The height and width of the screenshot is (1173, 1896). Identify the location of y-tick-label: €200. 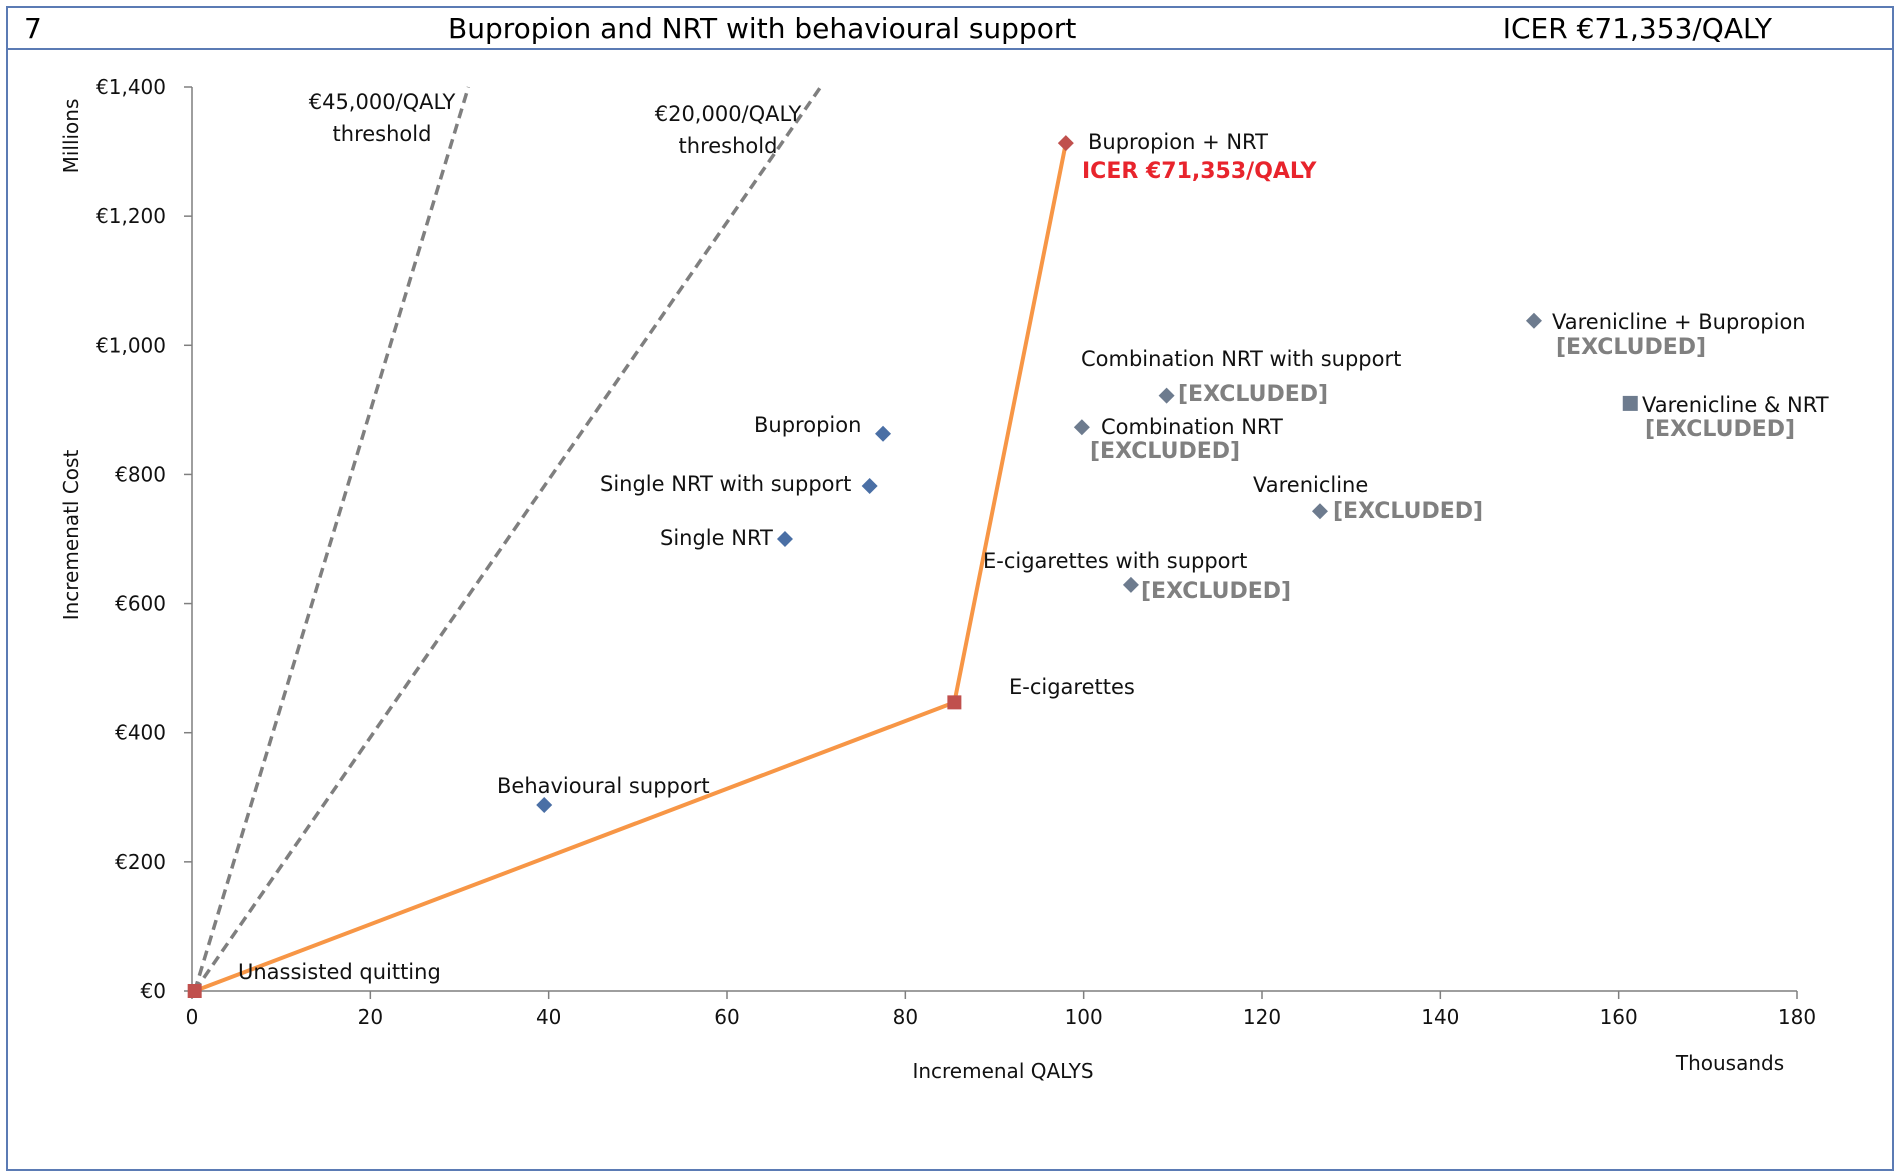
(140, 862).